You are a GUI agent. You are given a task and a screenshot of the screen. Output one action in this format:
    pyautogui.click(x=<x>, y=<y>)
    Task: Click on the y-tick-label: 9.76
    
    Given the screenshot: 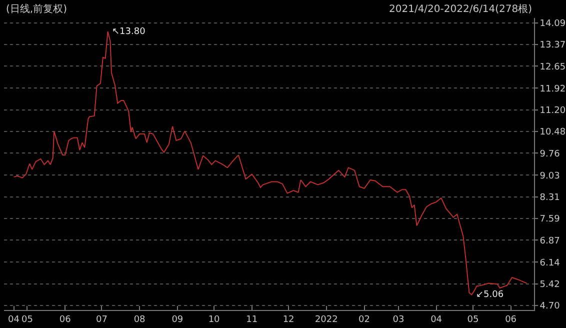 What is the action you would take?
    pyautogui.click(x=550, y=154)
    